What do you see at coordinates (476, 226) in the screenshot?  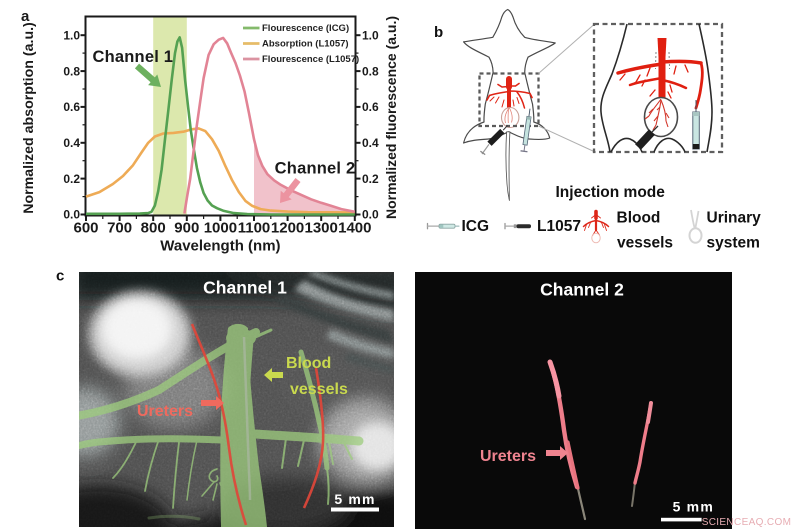 I see `svg-text: ICG` at bounding box center [476, 226].